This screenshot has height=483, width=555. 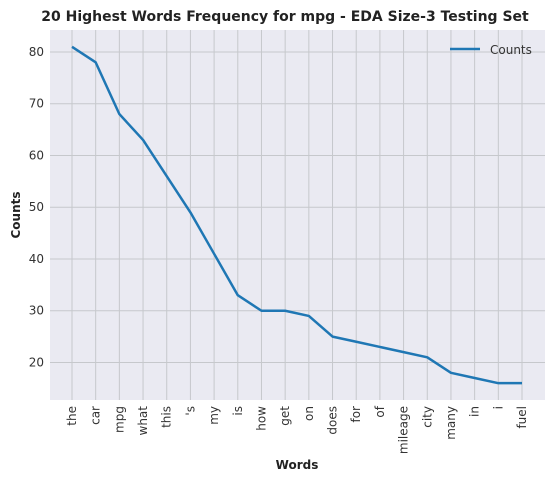 I want to click on x-tick-label: of, so click(x=380, y=411).